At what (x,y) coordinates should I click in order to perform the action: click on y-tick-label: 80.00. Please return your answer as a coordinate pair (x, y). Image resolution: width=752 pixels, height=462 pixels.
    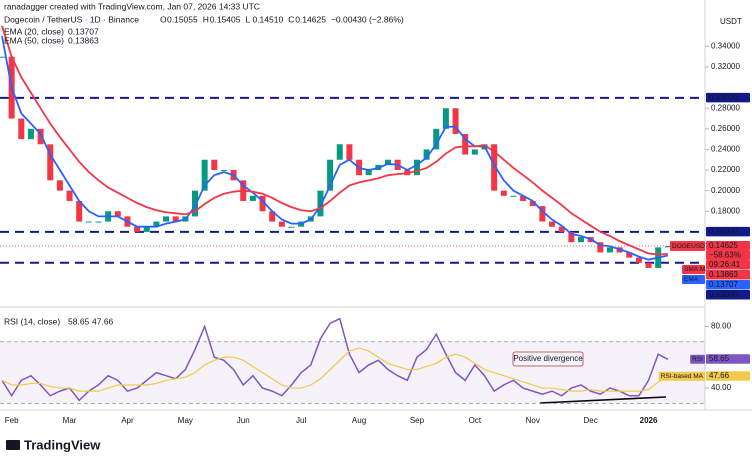
    Looking at the image, I should click on (721, 326).